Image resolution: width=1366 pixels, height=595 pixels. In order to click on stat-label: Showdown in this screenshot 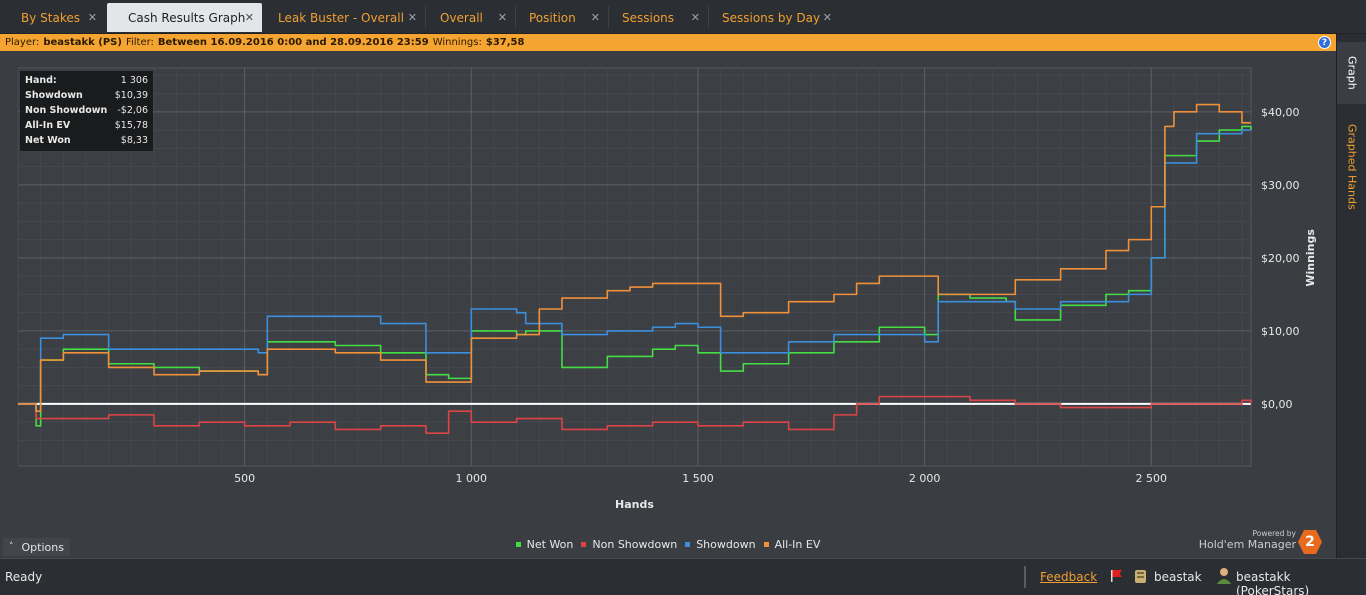, I will do `click(54, 95)`.